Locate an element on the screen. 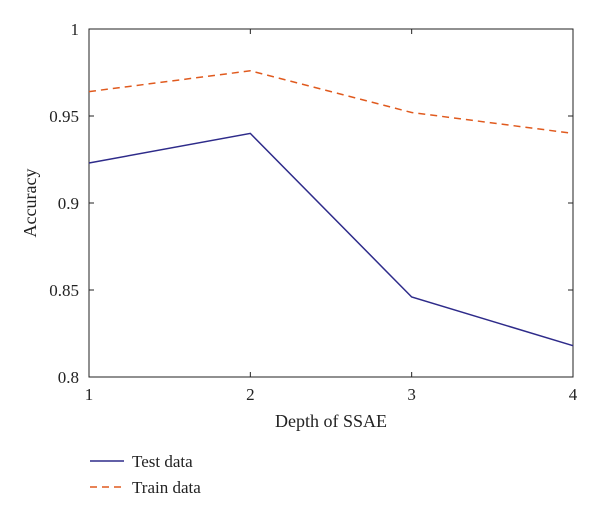 The width and height of the screenshot is (600, 513). x-tick-label: 2 is located at coordinates (250, 394).